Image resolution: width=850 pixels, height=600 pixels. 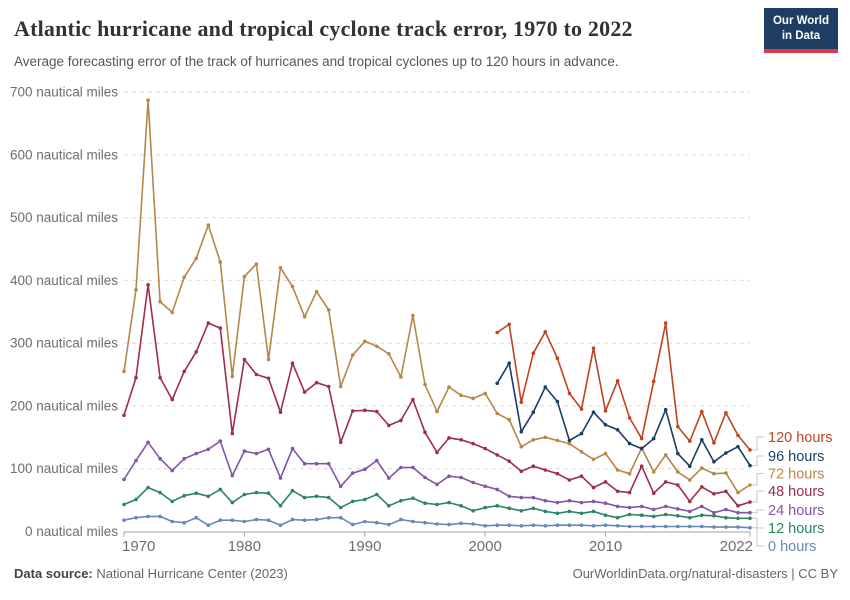 I want to click on x-axis-label-1980: 1980, so click(x=244, y=546).